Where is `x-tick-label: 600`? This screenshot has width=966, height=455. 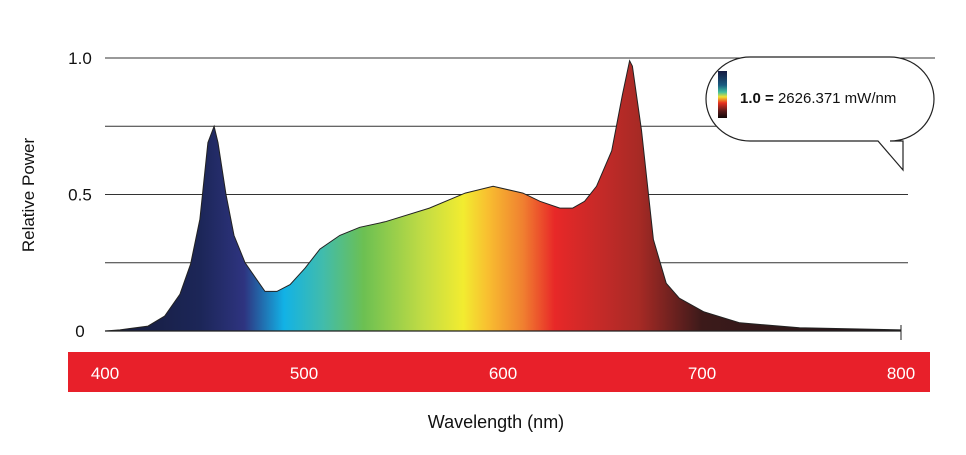 x-tick-label: 600 is located at coordinates (503, 373).